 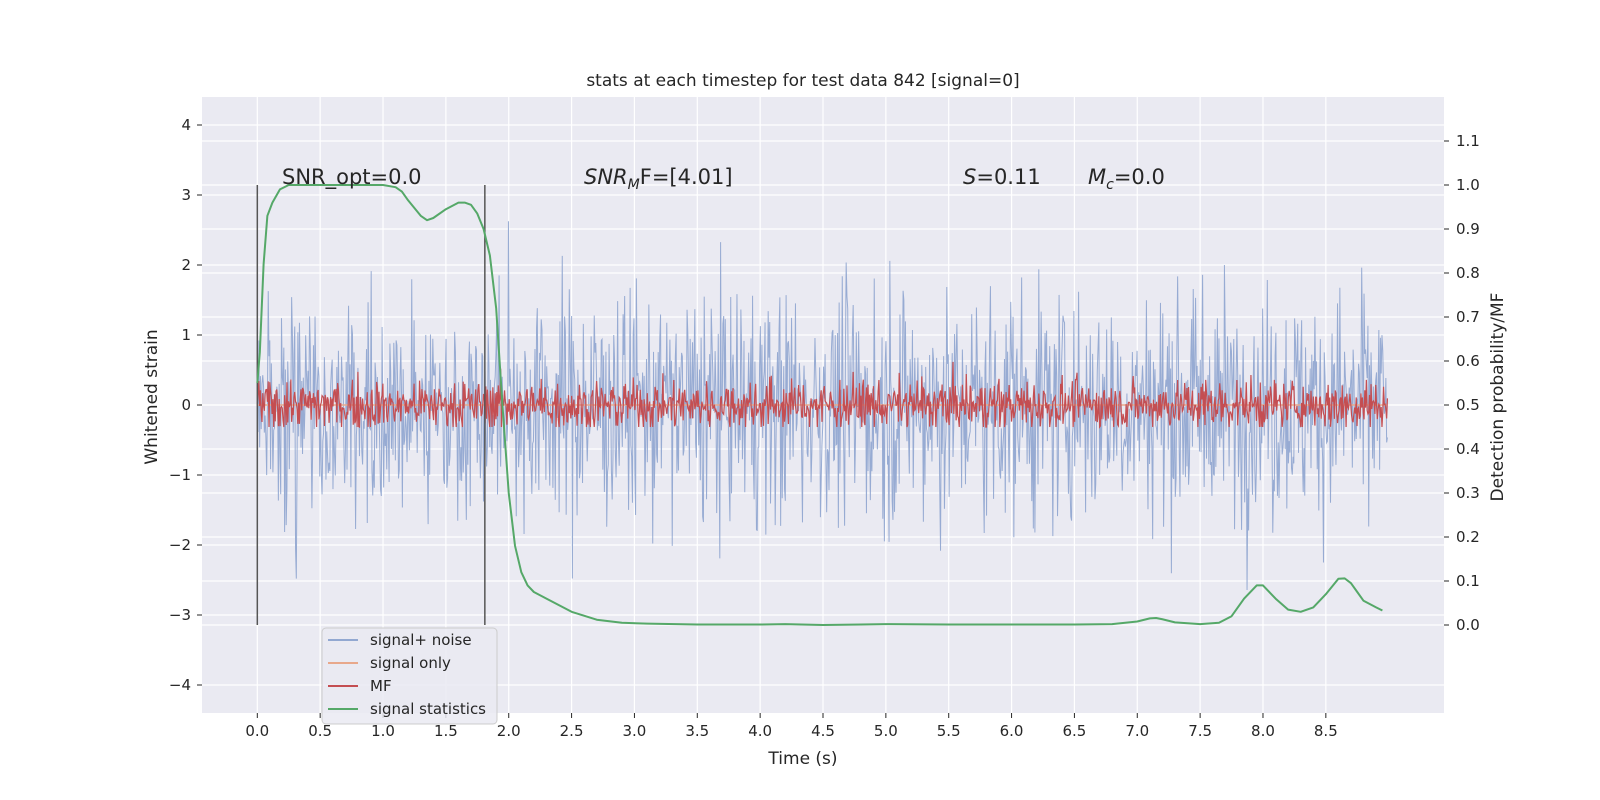 I want to click on s-rest: =0.11, so click(x=1008, y=177).